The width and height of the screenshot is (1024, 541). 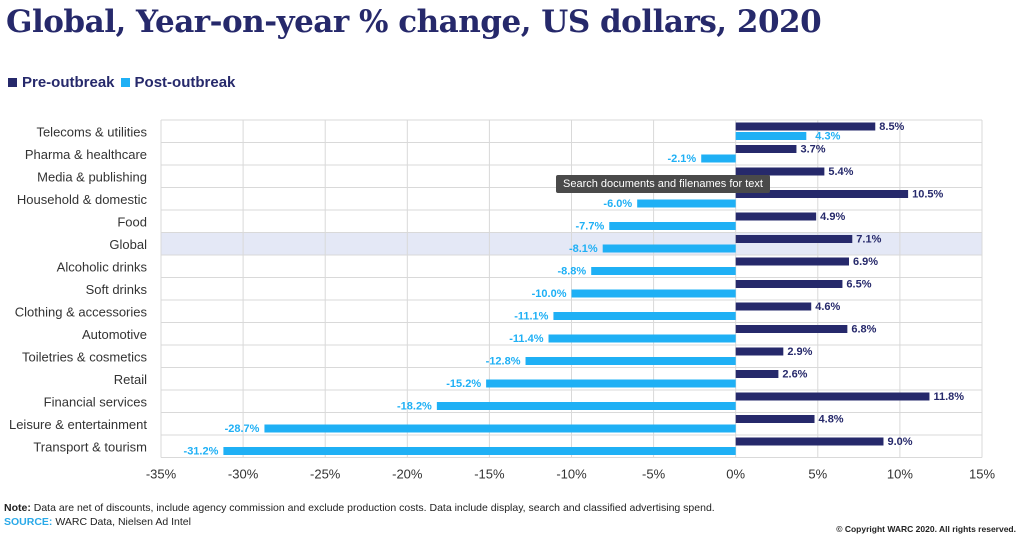 What do you see at coordinates (132, 221) in the screenshot?
I see `category-label: Food` at bounding box center [132, 221].